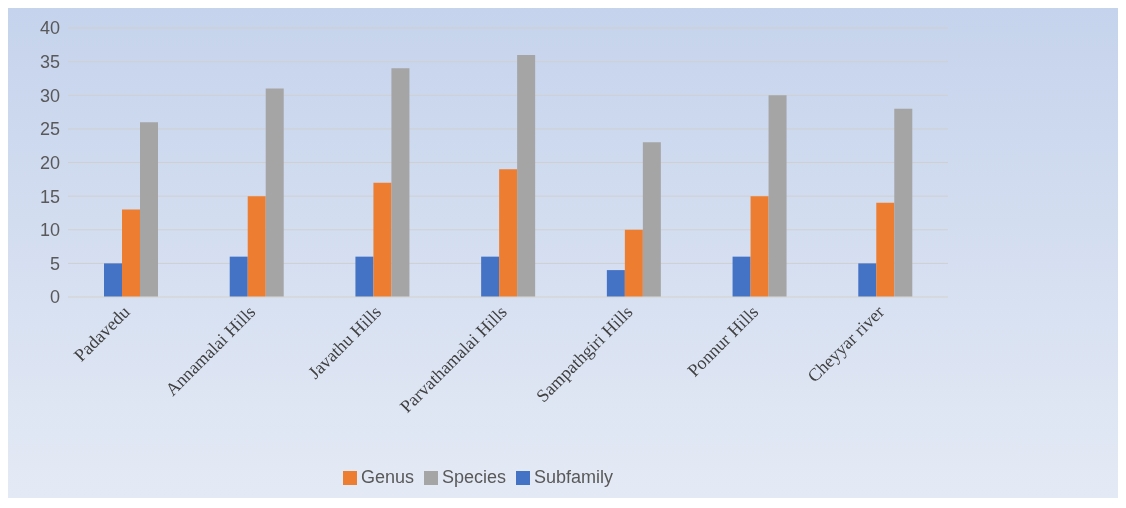  I want to click on y-tick-label: 30, so click(49, 95).